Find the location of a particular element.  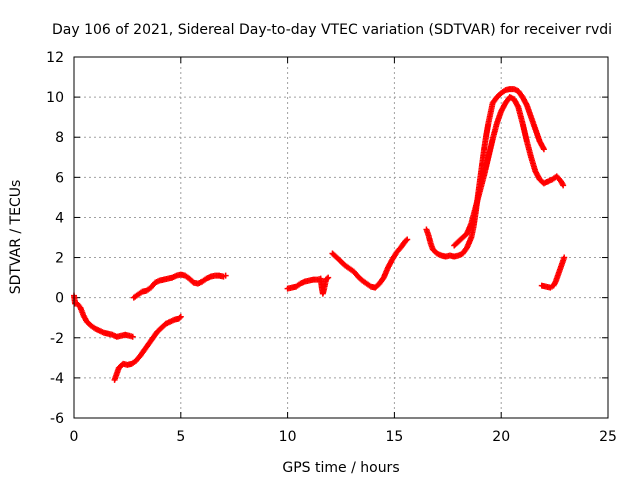

x-tick-label: 25 is located at coordinates (608, 437).